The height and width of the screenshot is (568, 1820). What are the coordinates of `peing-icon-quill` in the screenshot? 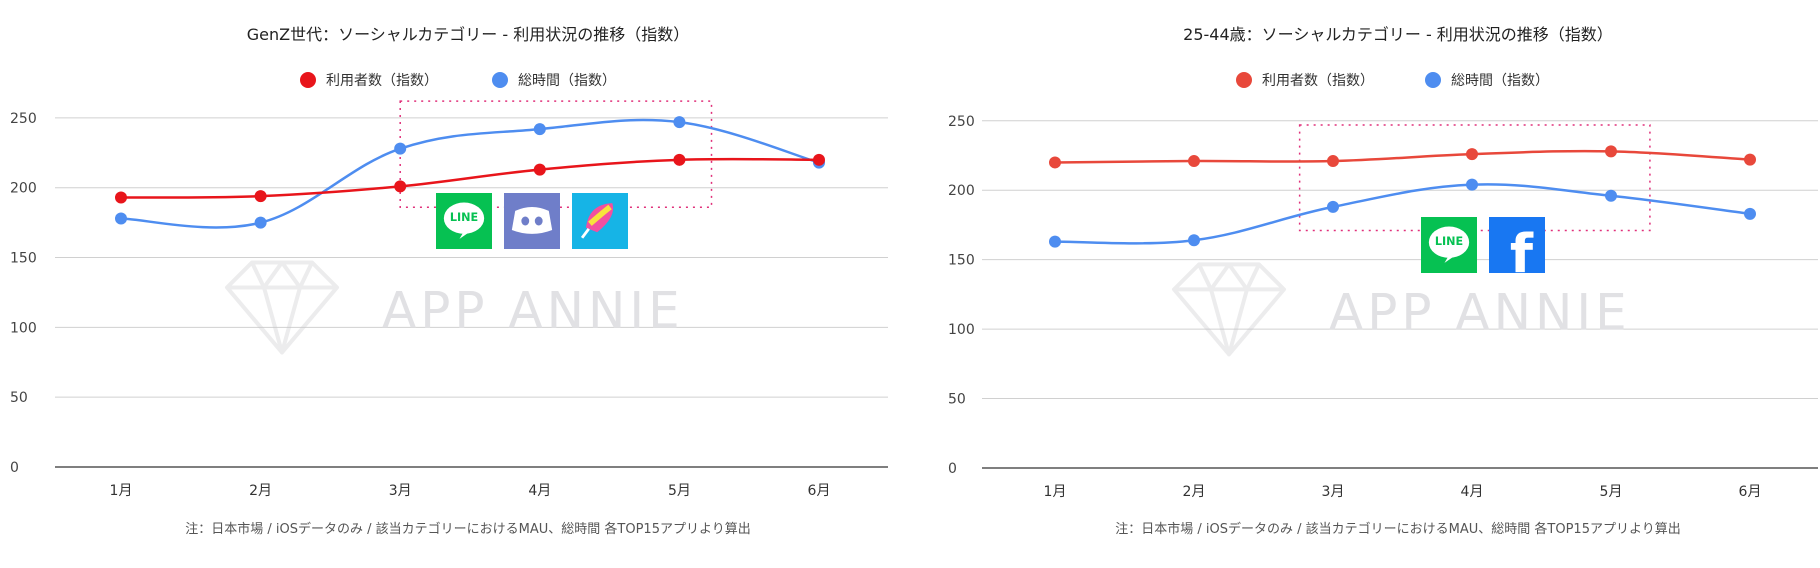 It's located at (585, 233).